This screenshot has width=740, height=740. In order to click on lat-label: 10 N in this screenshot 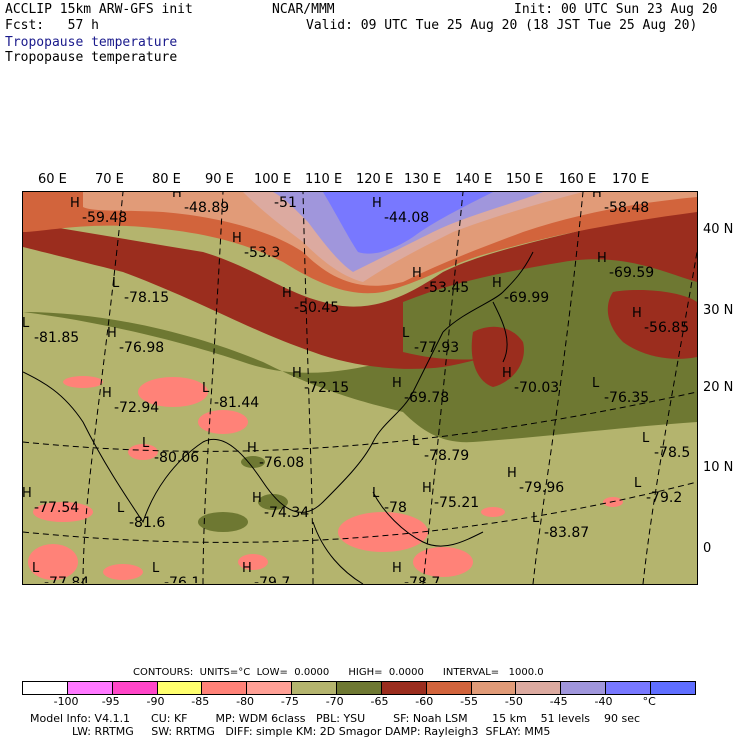, I will do `click(718, 467)`.